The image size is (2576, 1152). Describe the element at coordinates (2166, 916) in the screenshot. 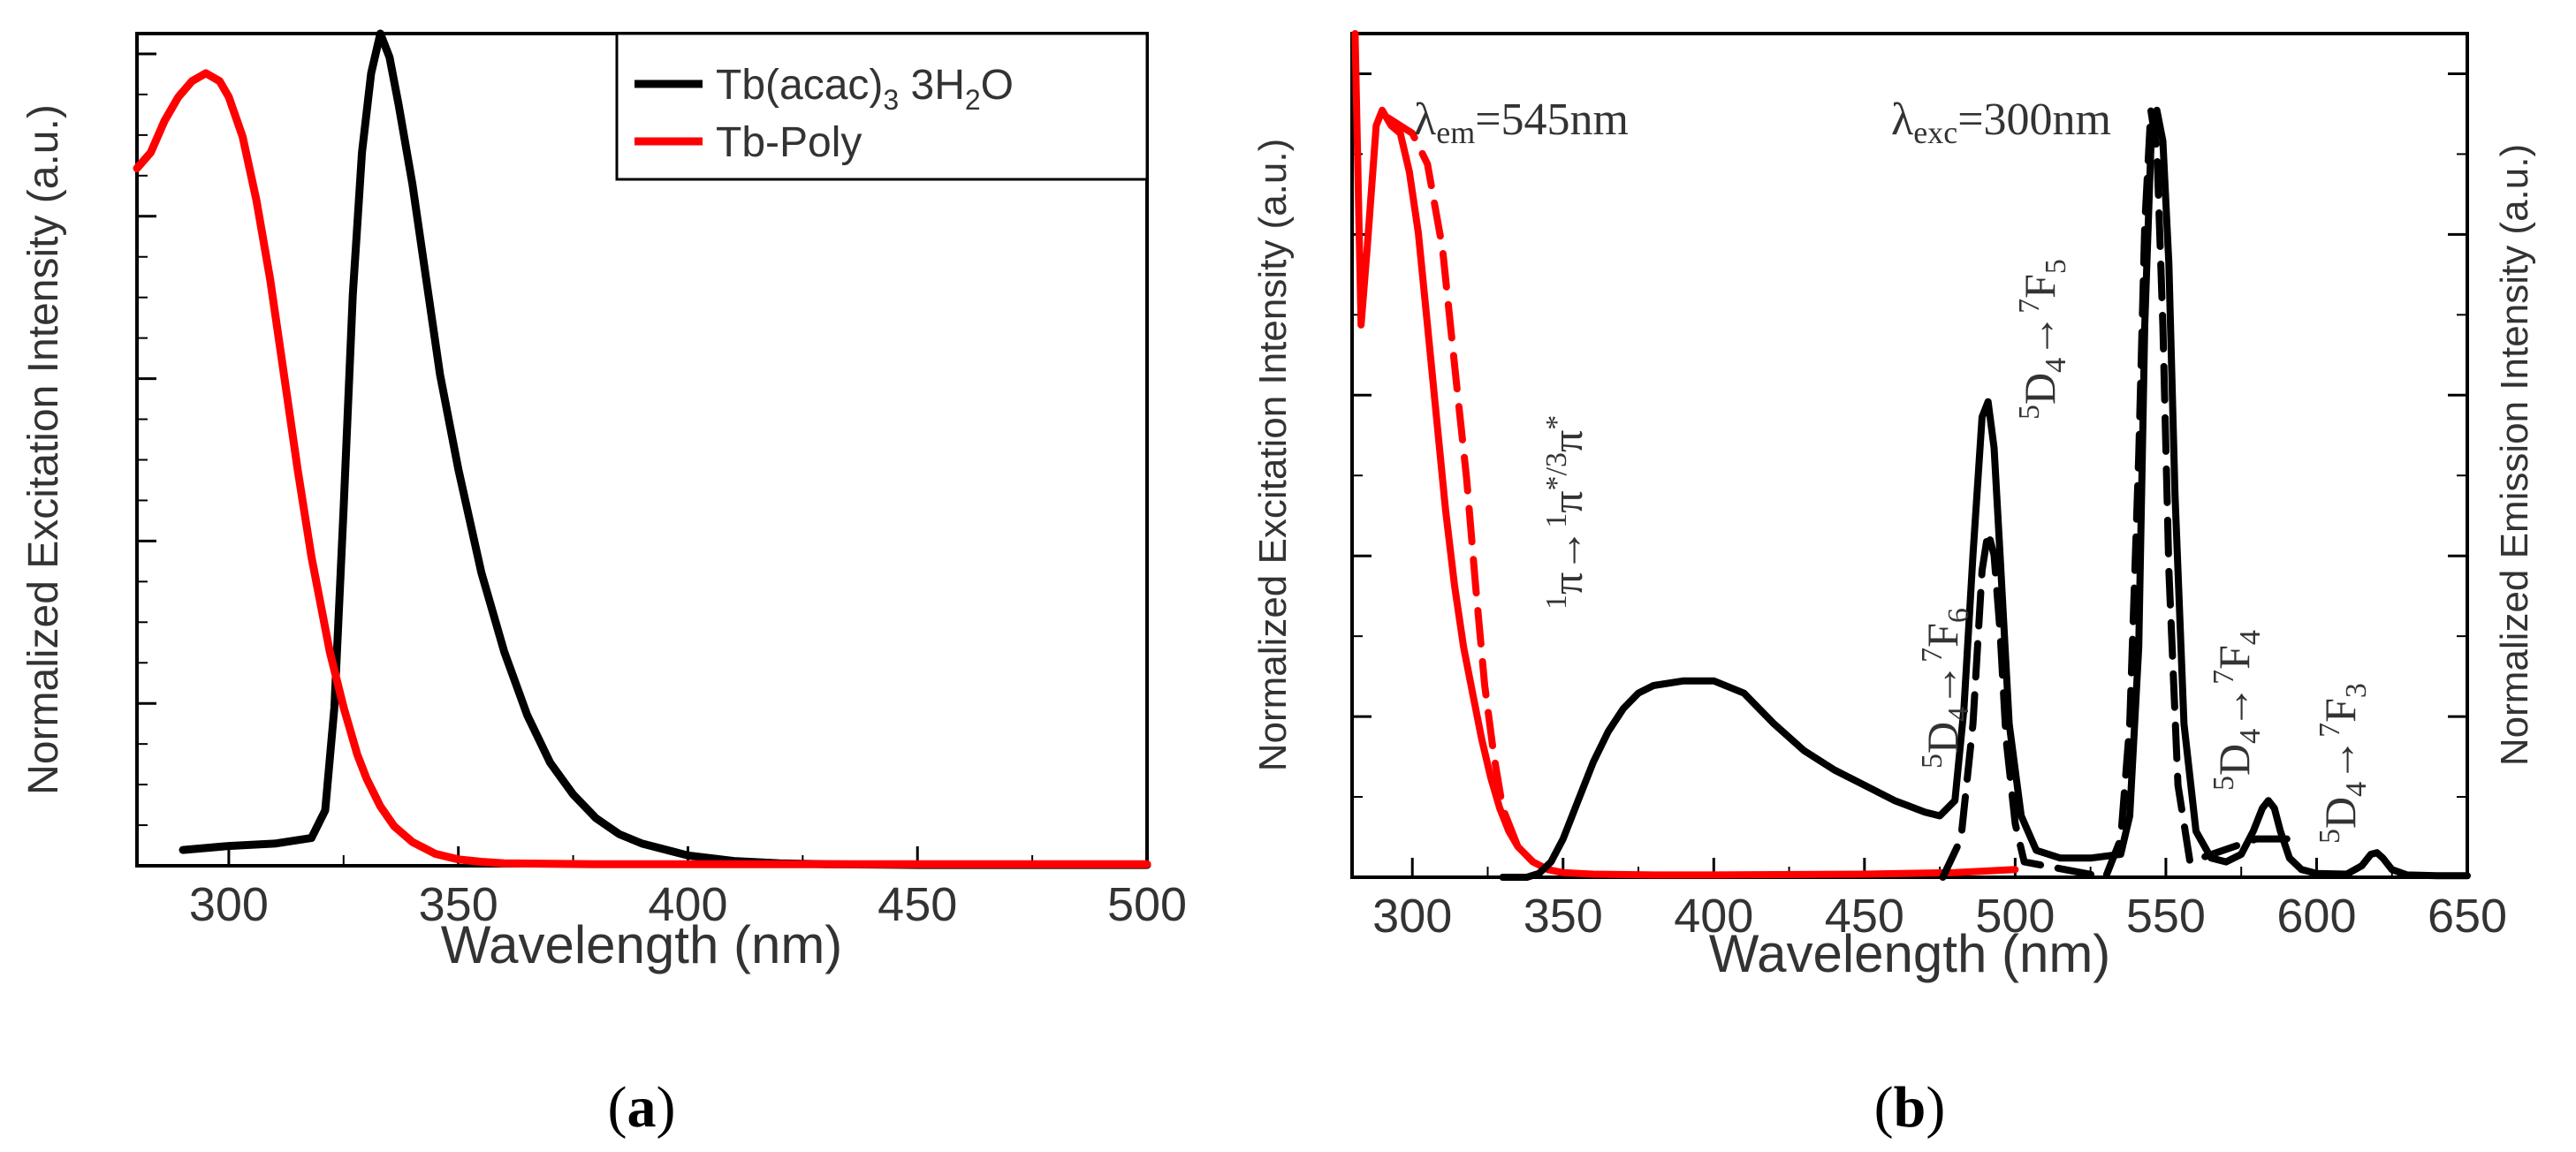

I see `x-tick-label: 550` at that location.